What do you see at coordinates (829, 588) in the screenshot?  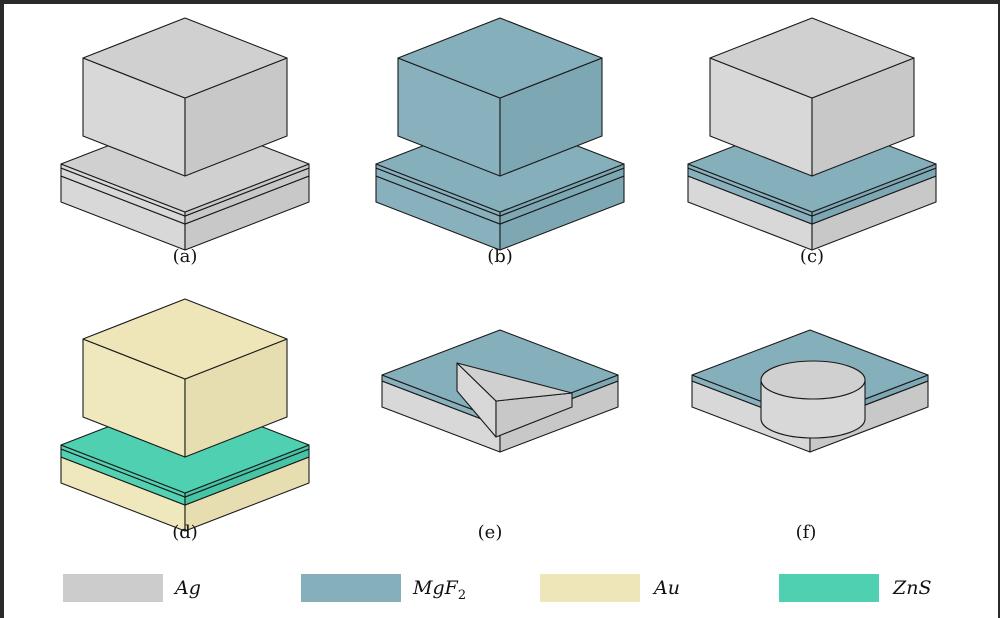 I see `legend-swatch-zns` at bounding box center [829, 588].